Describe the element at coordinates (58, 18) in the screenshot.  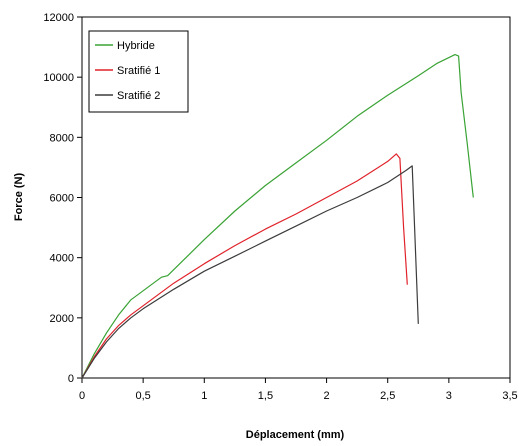
I see `y-tick-label: 12000` at that location.